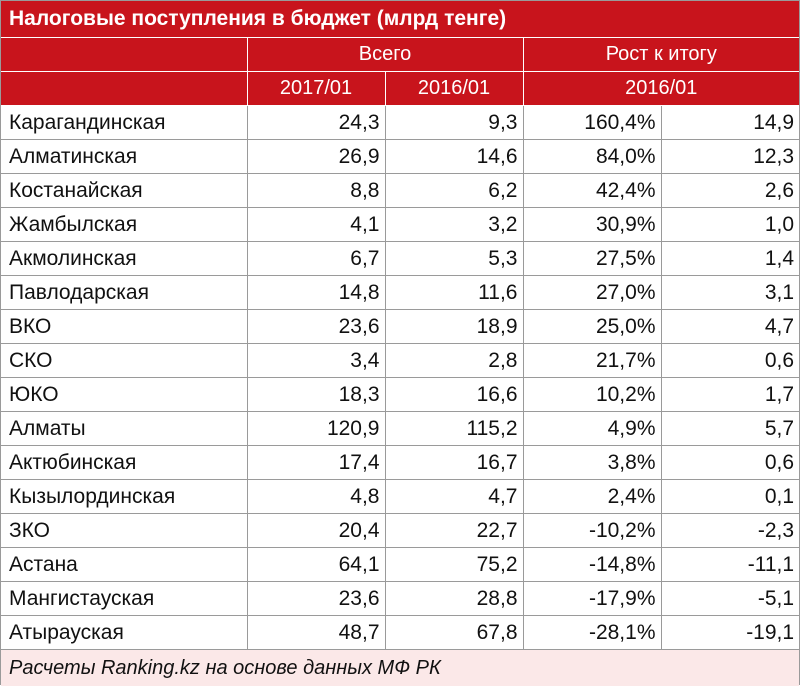  What do you see at coordinates (730, 293) in the screenshot?
I see `growth-diff-cell: 3,1` at bounding box center [730, 293].